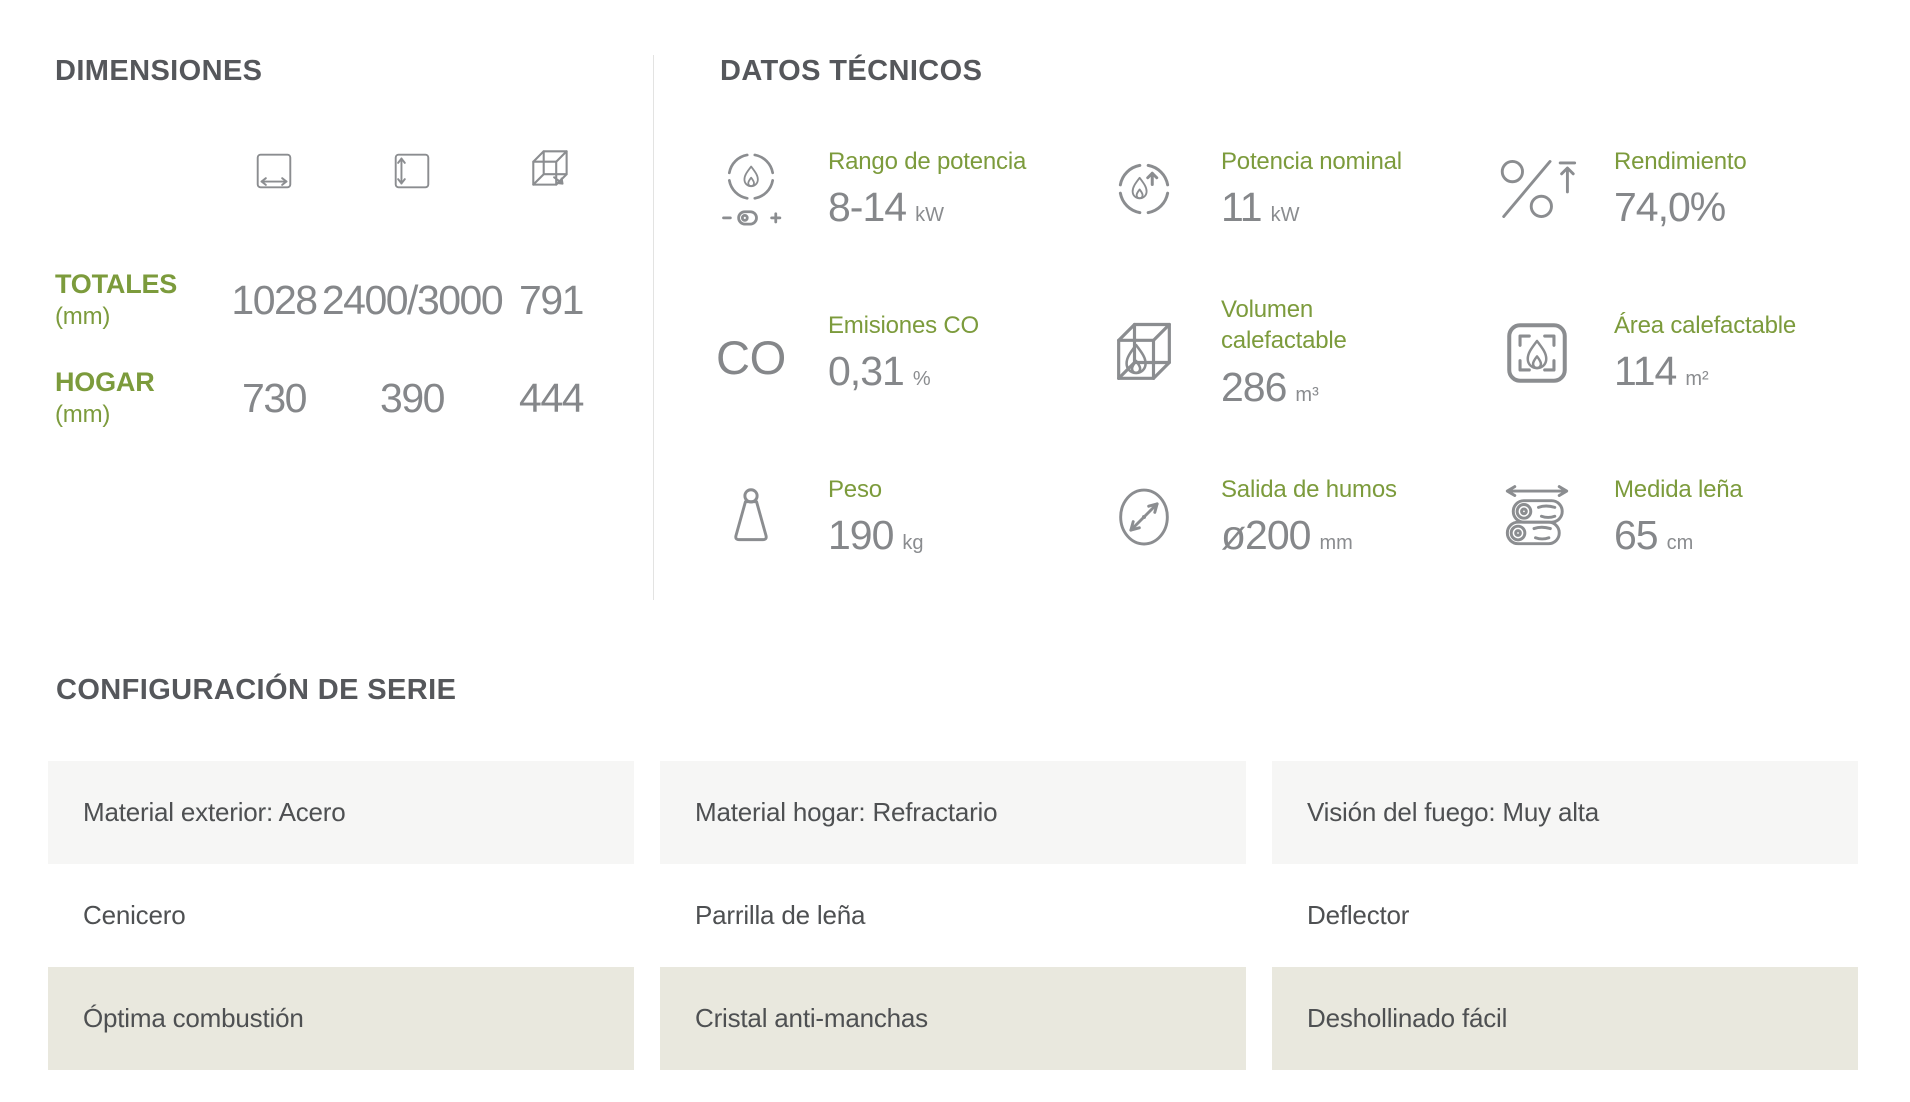 The height and width of the screenshot is (1102, 1910). I want to click on tech-text-cell: Emisiones CO 0,31%, so click(903, 353).